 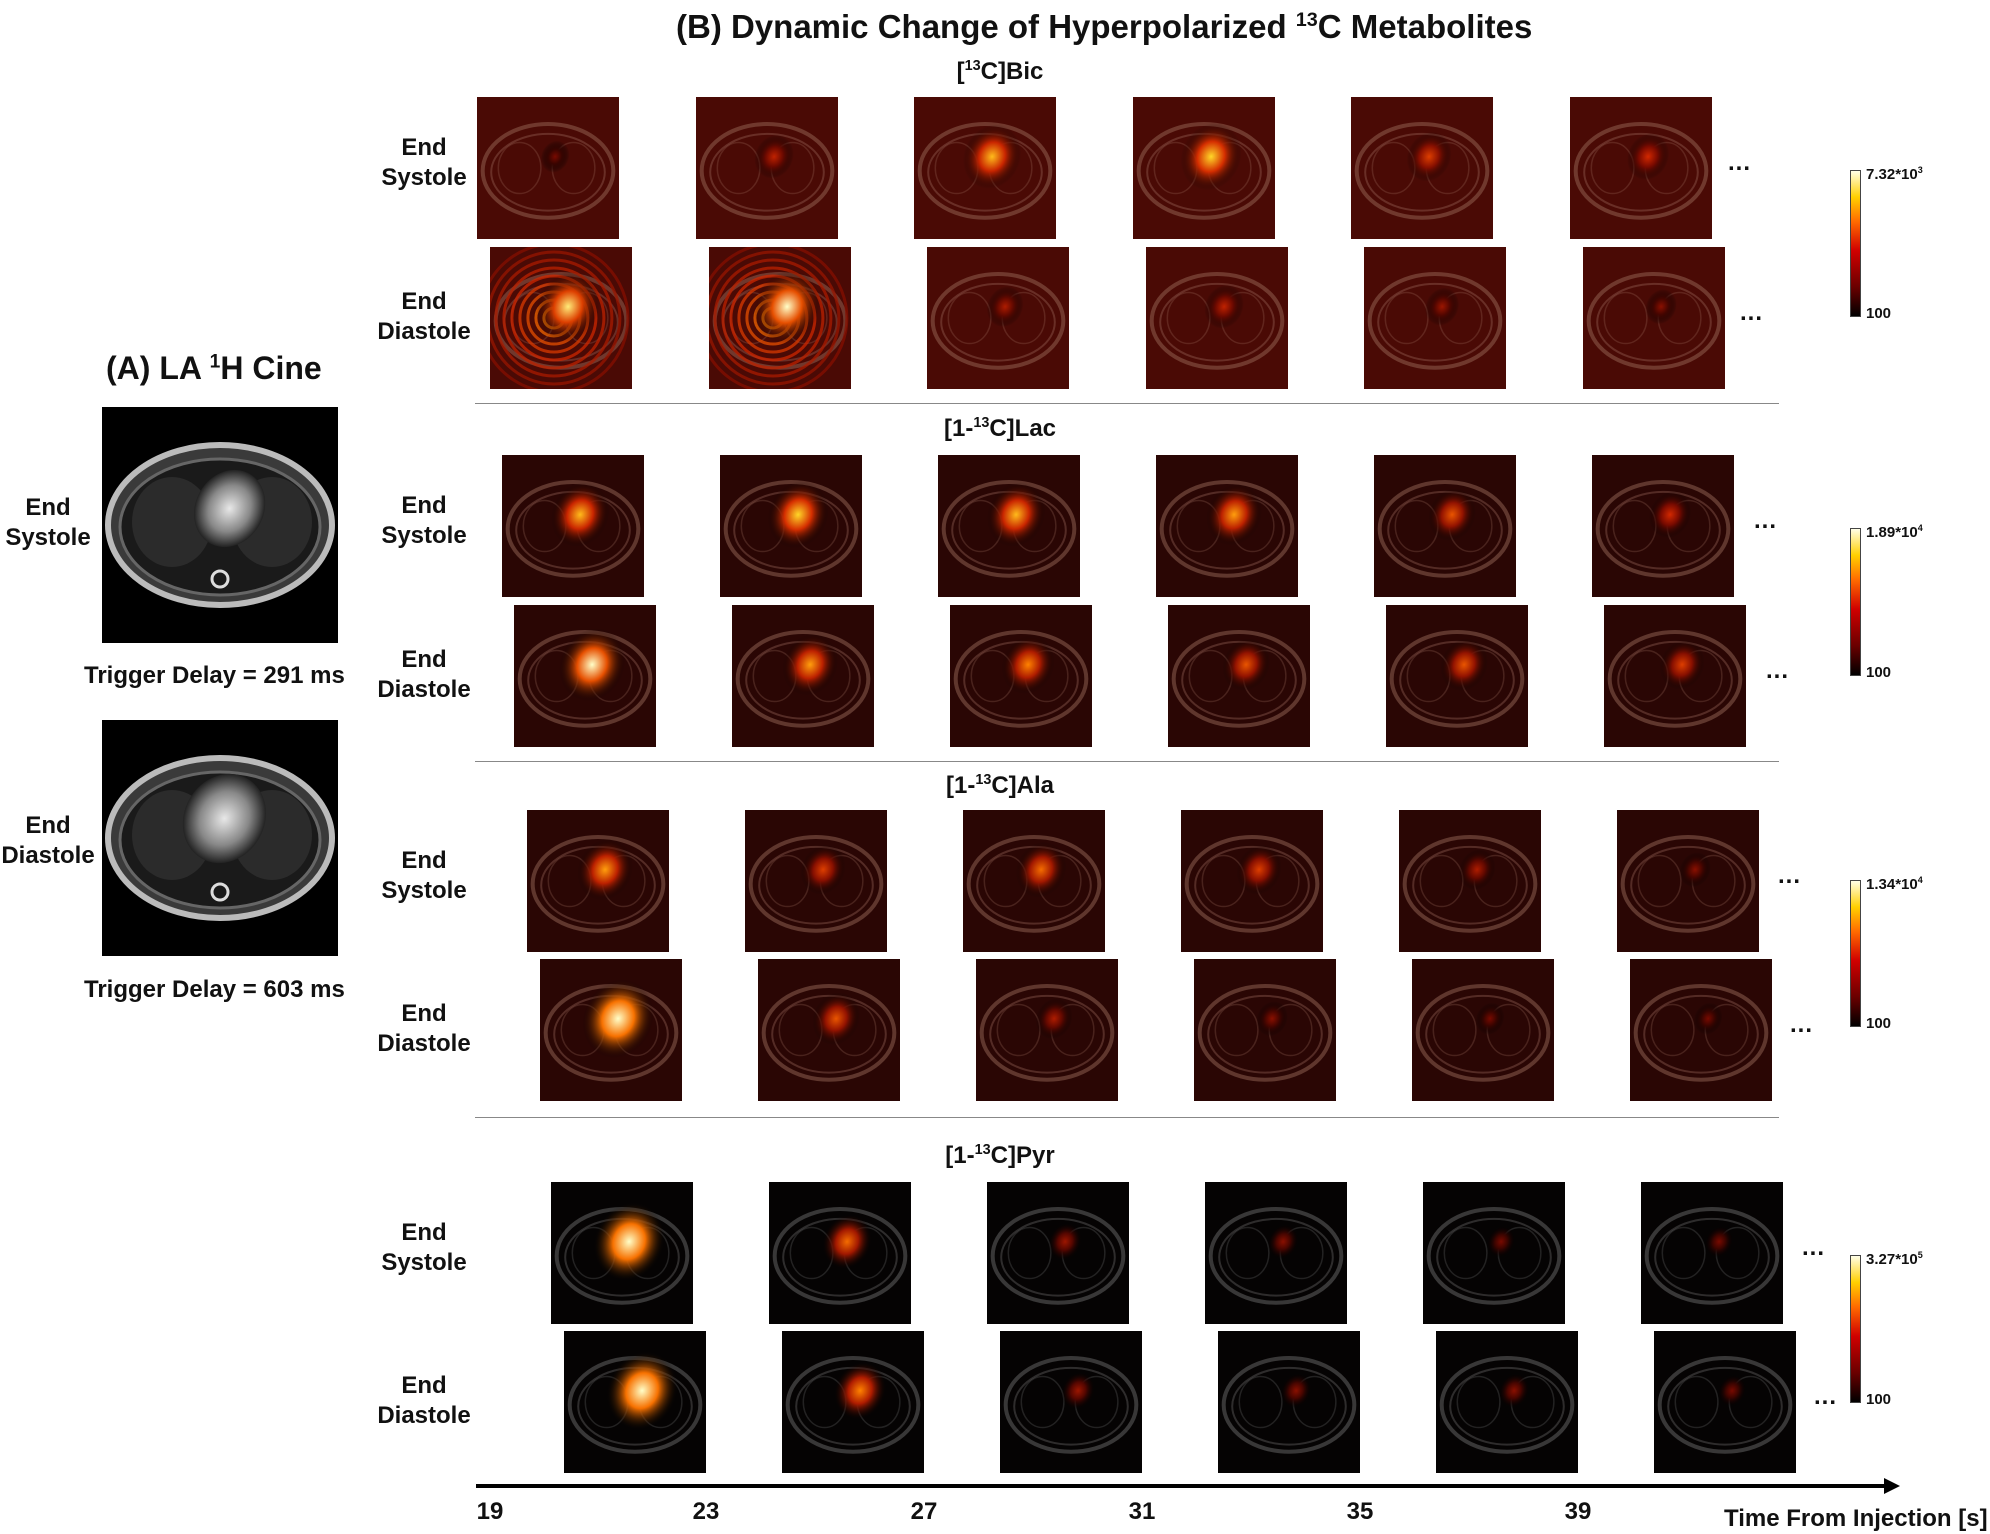 What do you see at coordinates (220, 838) in the screenshot?
I see `cine-image-end-diastole` at bounding box center [220, 838].